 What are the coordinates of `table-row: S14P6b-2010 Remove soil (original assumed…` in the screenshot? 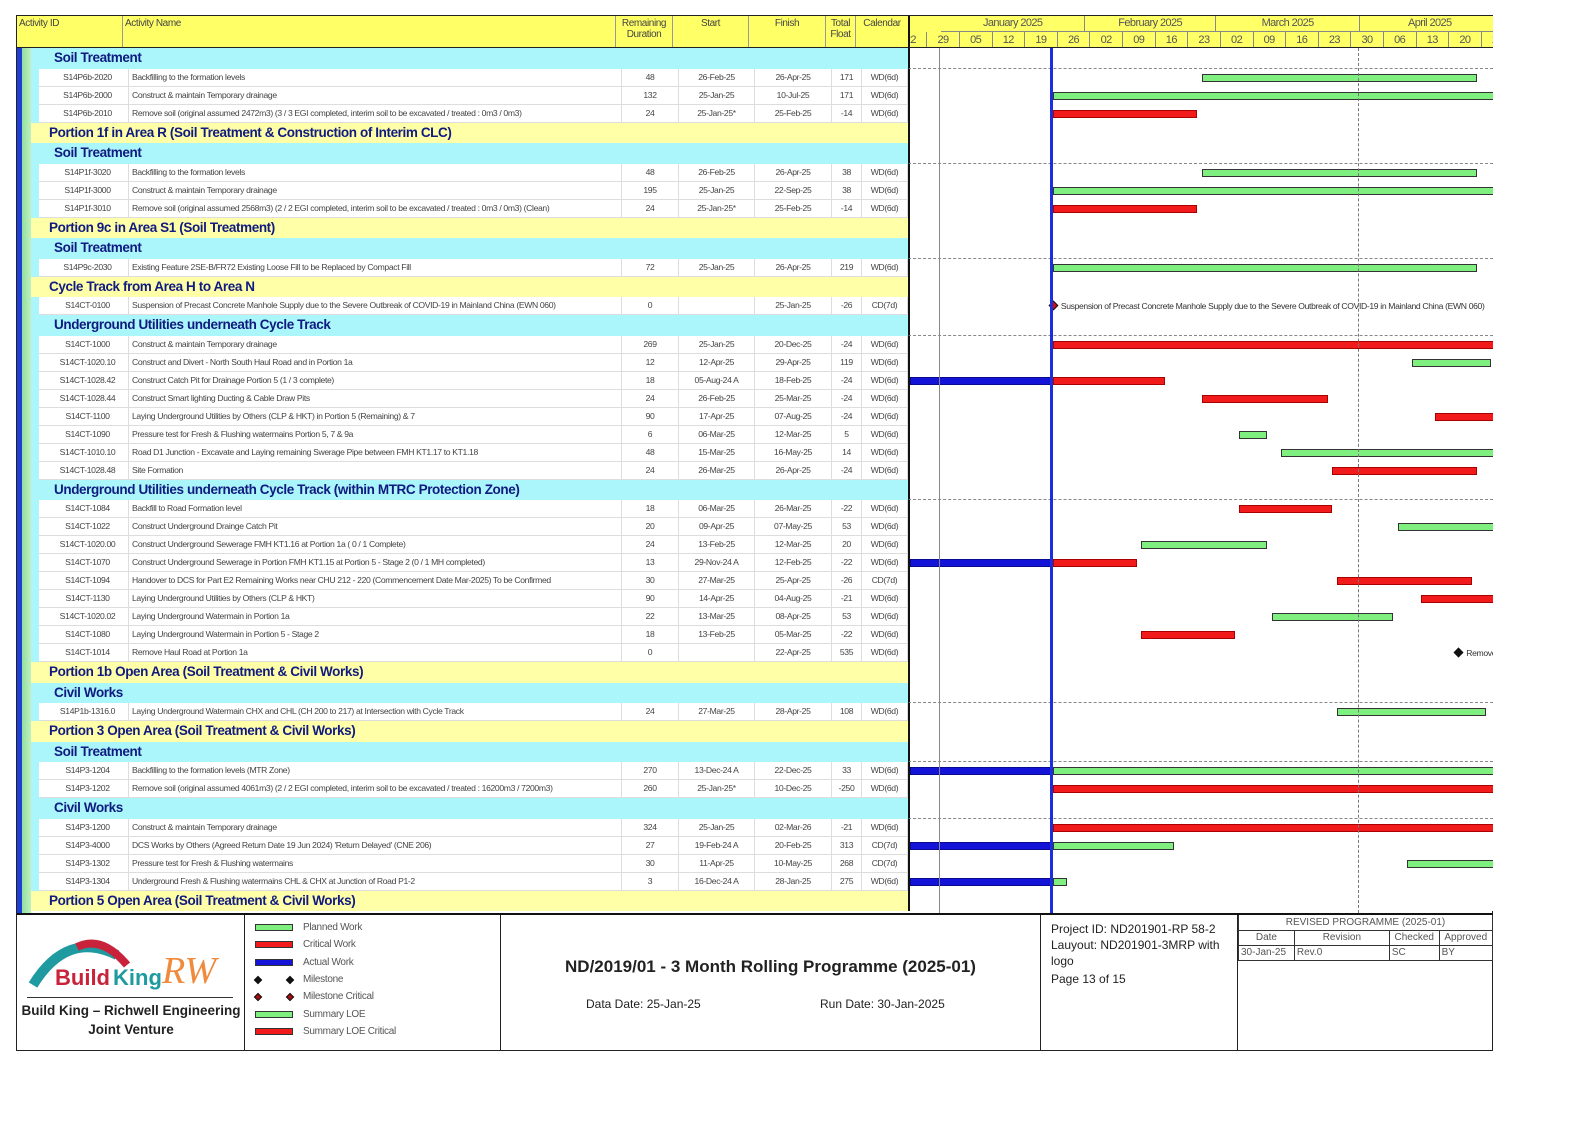 It's located at (755, 113).